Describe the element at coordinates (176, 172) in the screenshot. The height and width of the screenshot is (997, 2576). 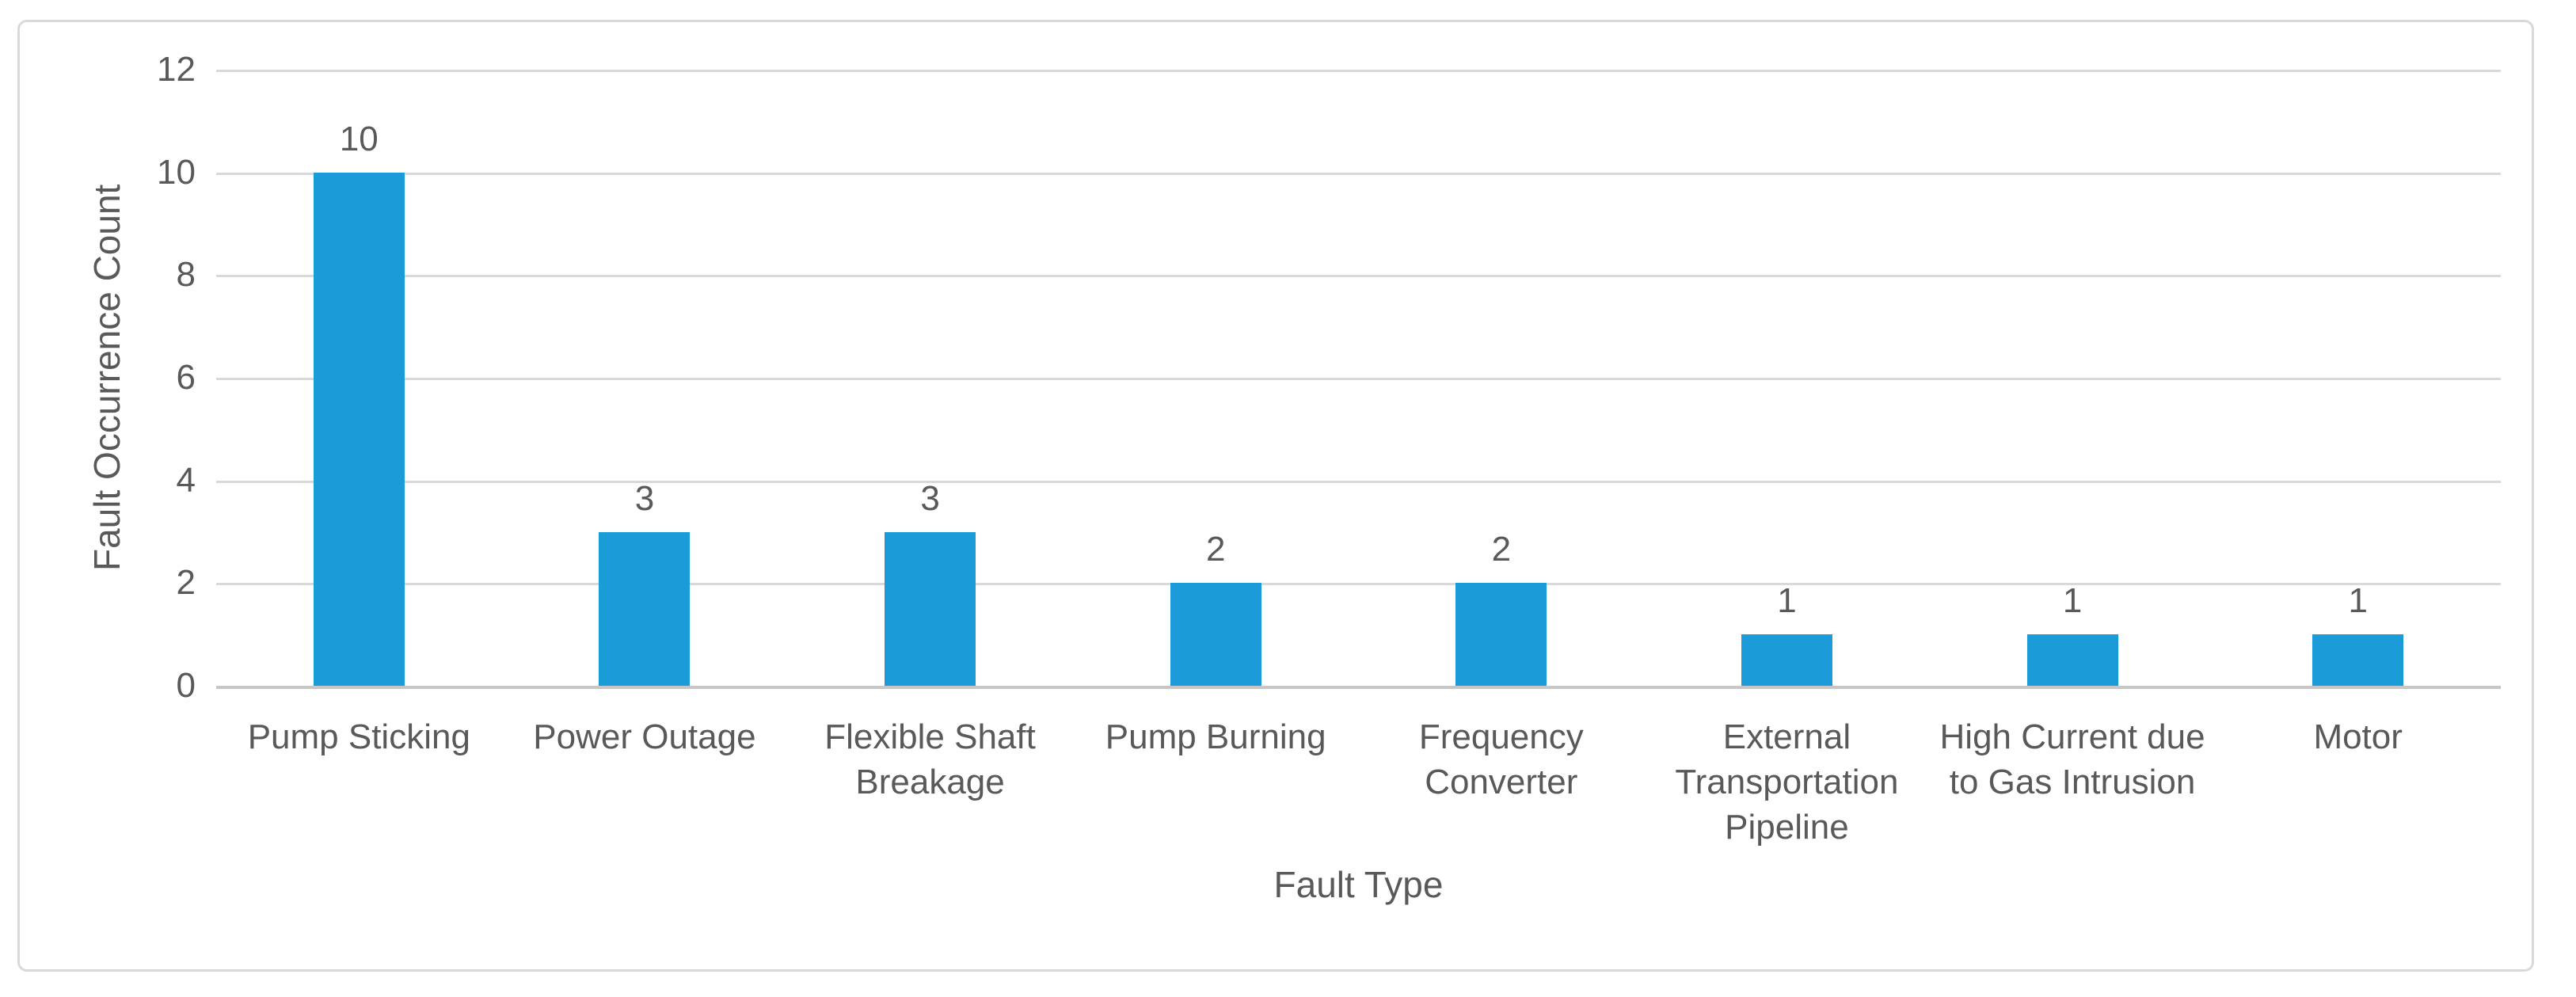
I see `y-tick-label-10: 10` at that location.